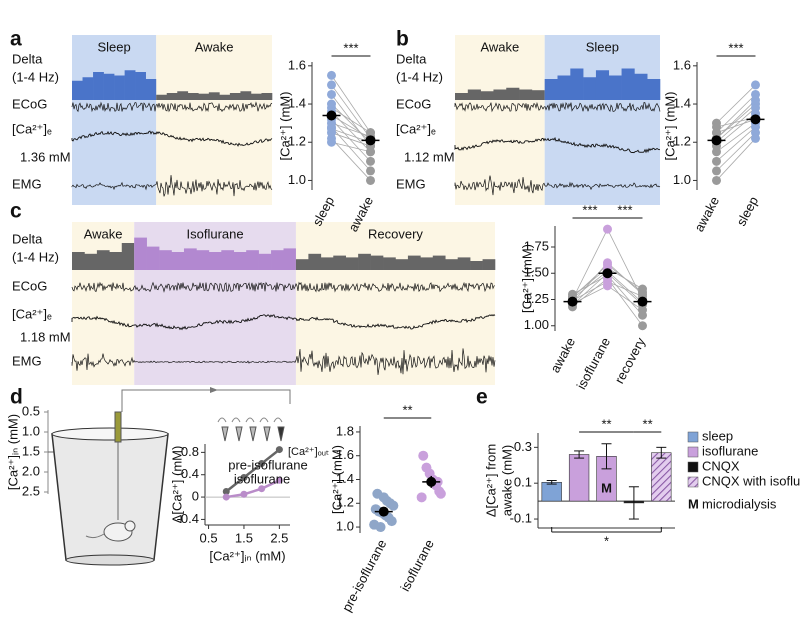 The height and width of the screenshot is (630, 800). I want to click on state-label: Sleep, so click(113, 46).